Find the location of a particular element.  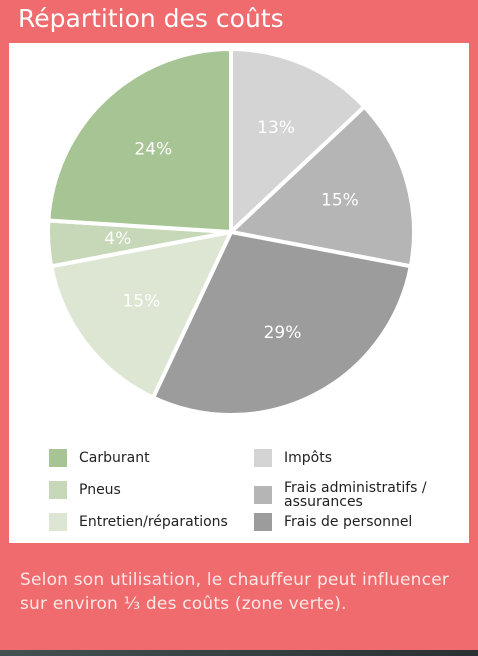

slice-label: 24% is located at coordinates (153, 149).